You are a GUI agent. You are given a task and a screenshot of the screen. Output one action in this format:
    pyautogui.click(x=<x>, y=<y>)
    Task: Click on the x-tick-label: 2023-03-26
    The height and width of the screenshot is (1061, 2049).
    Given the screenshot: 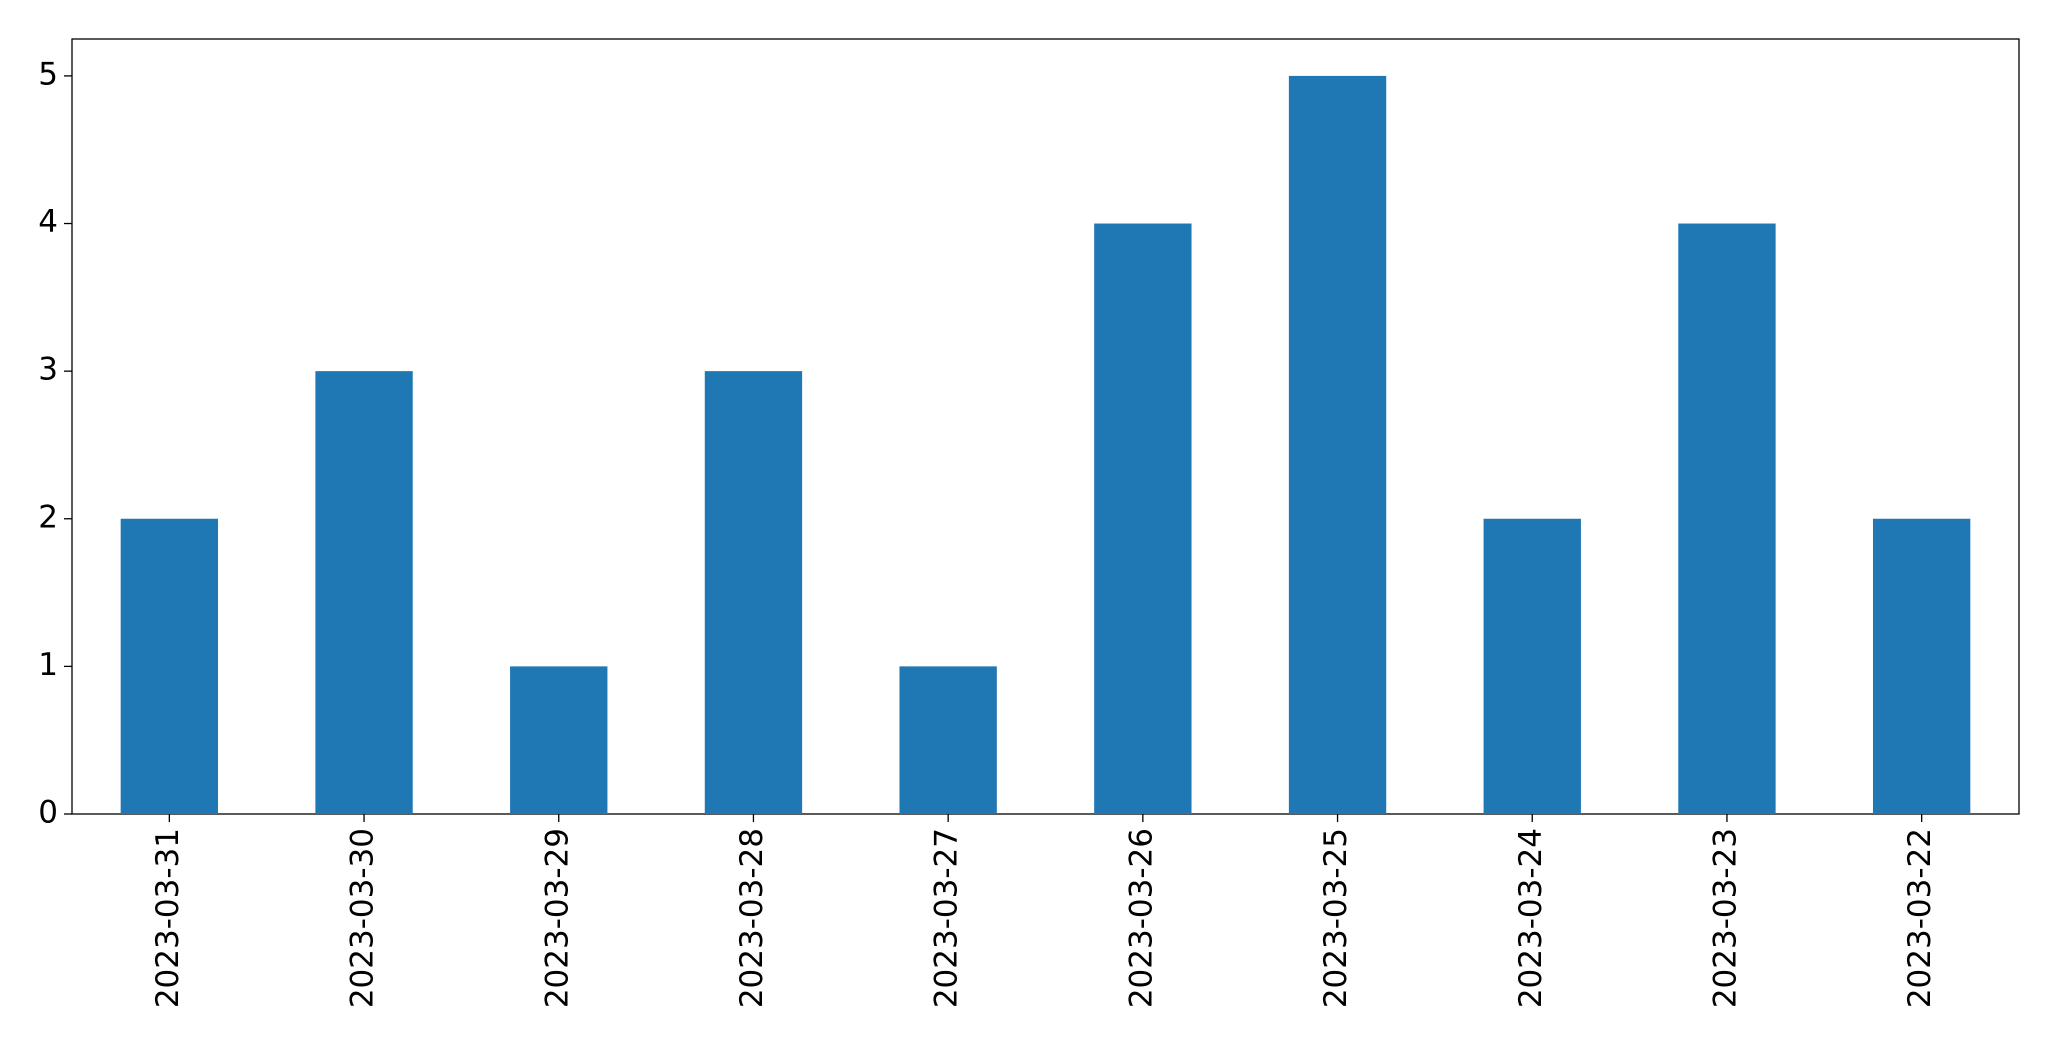 What is the action you would take?
    pyautogui.click(x=1141, y=918)
    